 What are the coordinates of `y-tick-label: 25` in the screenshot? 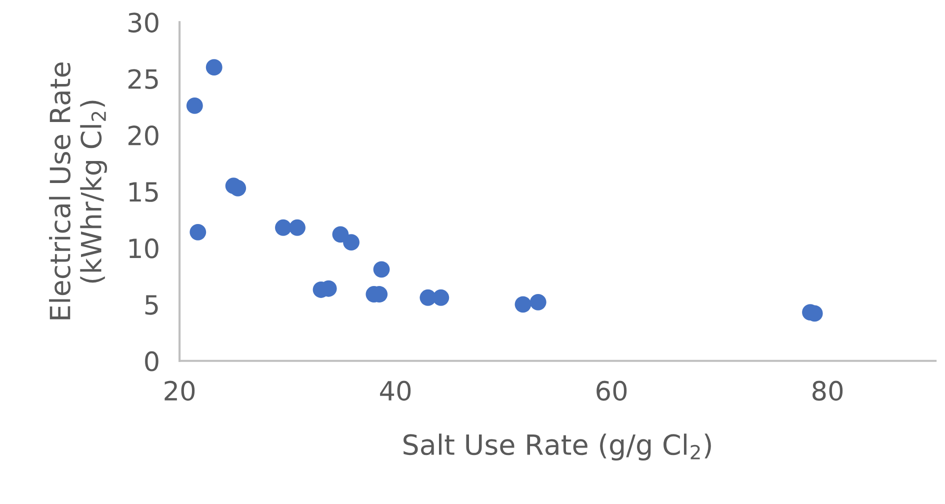 It's located at (143, 79).